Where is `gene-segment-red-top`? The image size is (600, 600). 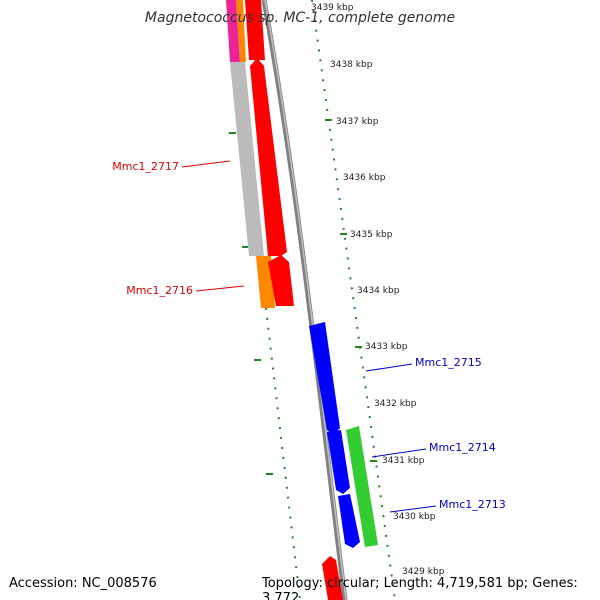
gene-segment-red-top is located at coordinates (255, 30).